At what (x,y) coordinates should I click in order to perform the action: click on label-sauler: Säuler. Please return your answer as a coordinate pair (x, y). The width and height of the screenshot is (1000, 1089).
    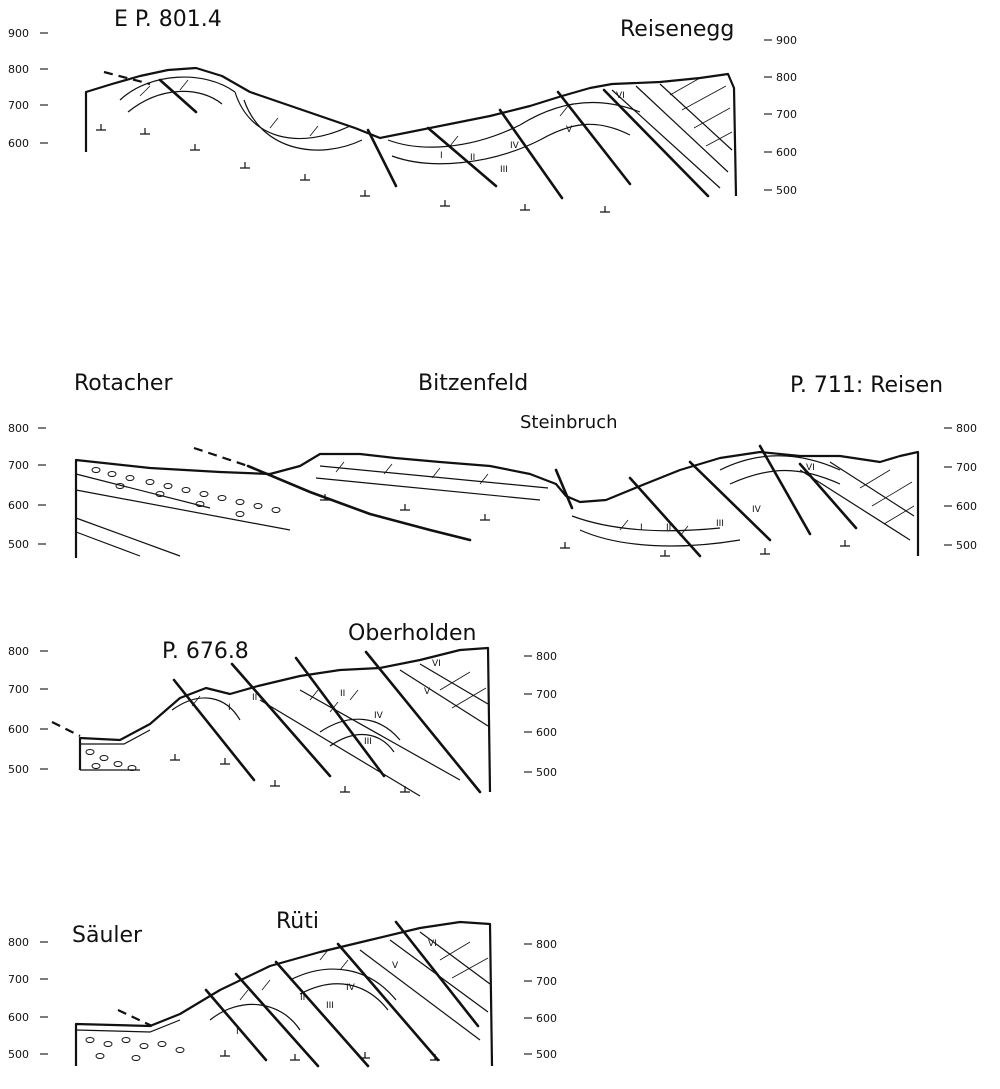
    Looking at the image, I should click on (107, 935).